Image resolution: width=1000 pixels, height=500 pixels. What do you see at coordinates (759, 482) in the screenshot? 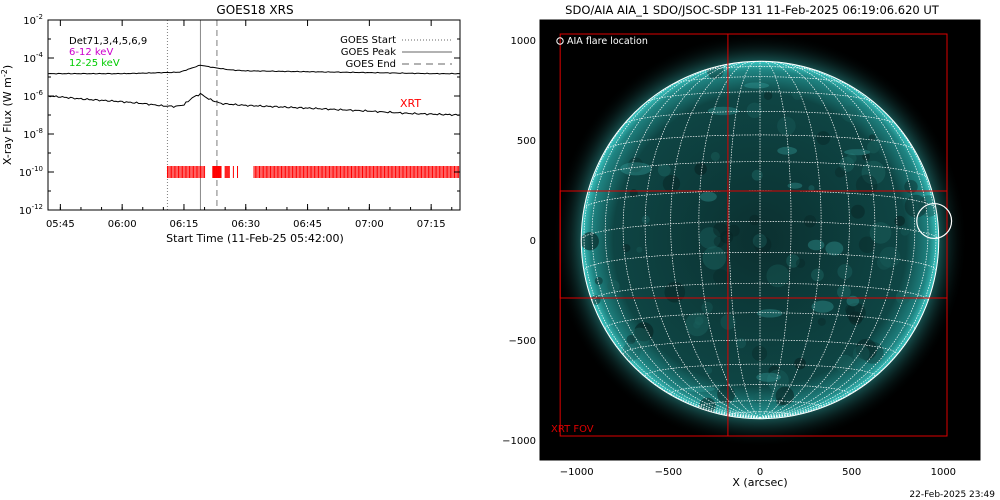
I see `aia-x-axis-label: X (arcsec)` at bounding box center [759, 482].